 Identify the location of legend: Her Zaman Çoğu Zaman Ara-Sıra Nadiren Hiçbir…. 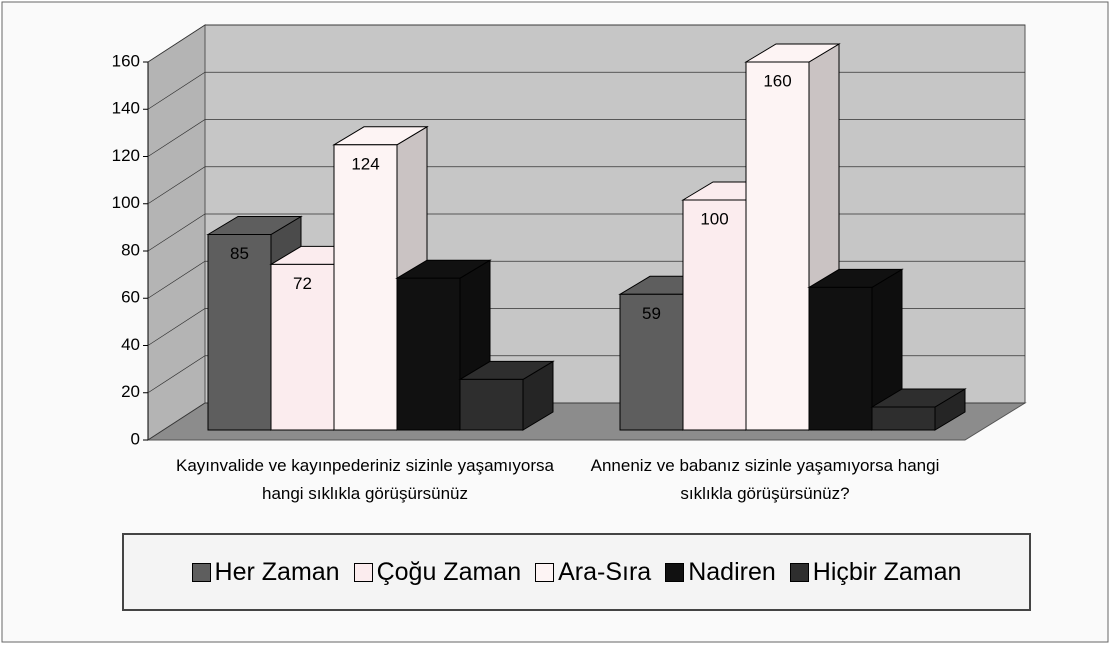
(576, 572).